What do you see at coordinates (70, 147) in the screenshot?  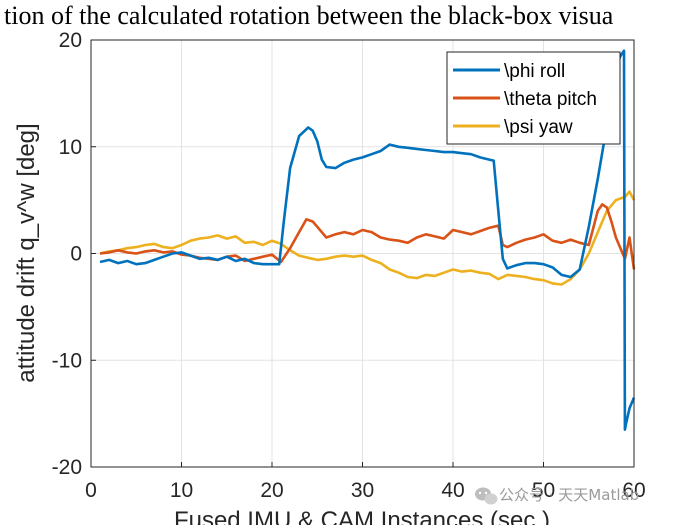 I see `y-tick-label: 10` at bounding box center [70, 147].